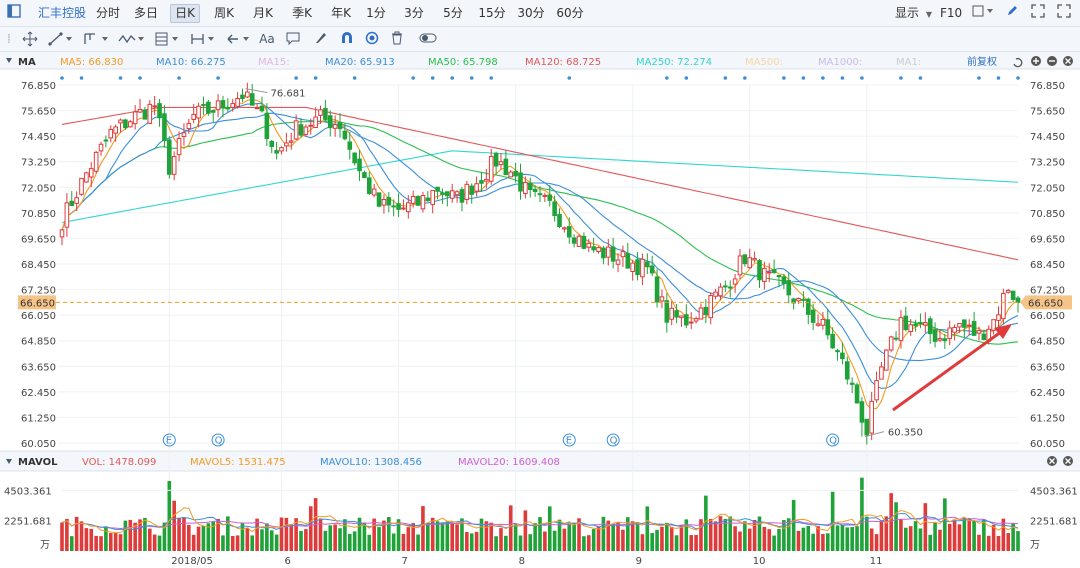  I want to click on crosshair-move-icon, so click(30, 39).